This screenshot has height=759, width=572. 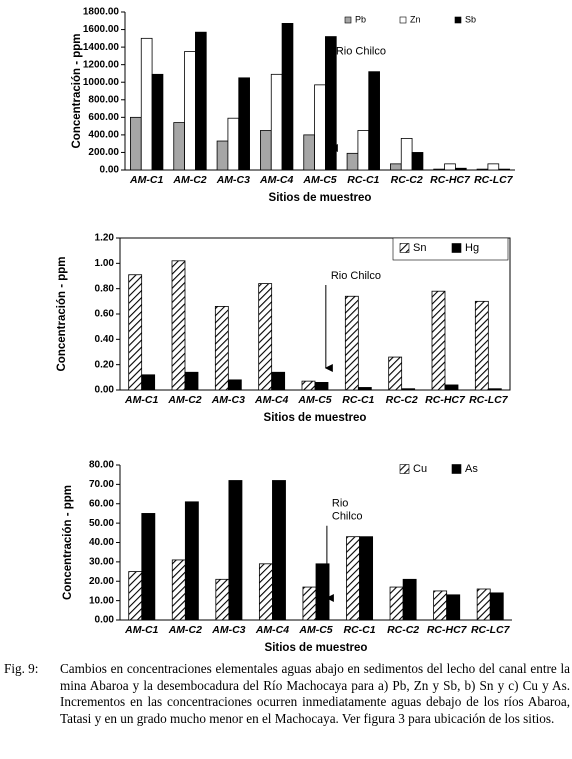 I want to click on y-tick-label: 800.00, so click(x=103, y=99).